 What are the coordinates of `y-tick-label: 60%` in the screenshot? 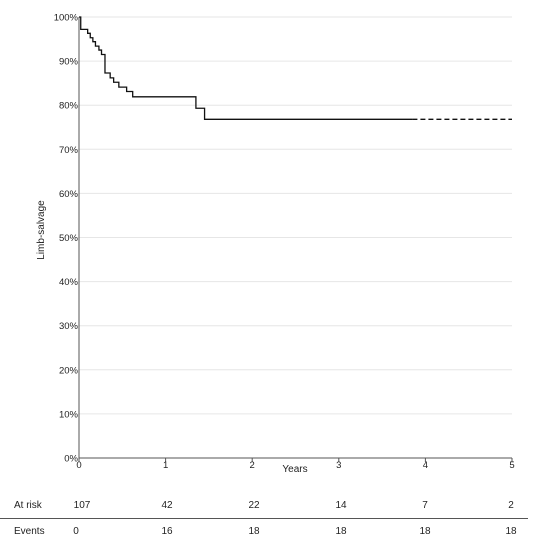 It's located at (69, 194).